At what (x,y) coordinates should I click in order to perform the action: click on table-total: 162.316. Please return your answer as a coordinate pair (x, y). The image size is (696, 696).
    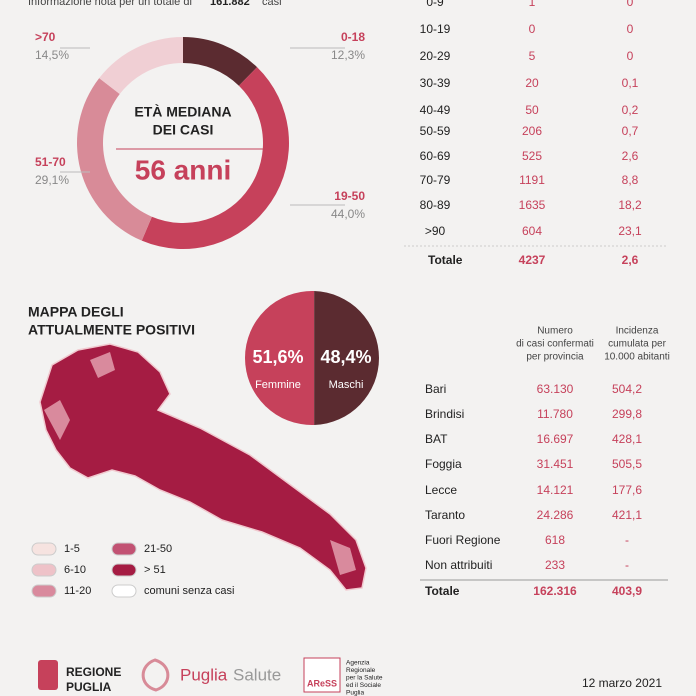
    Looking at the image, I should click on (555, 591).